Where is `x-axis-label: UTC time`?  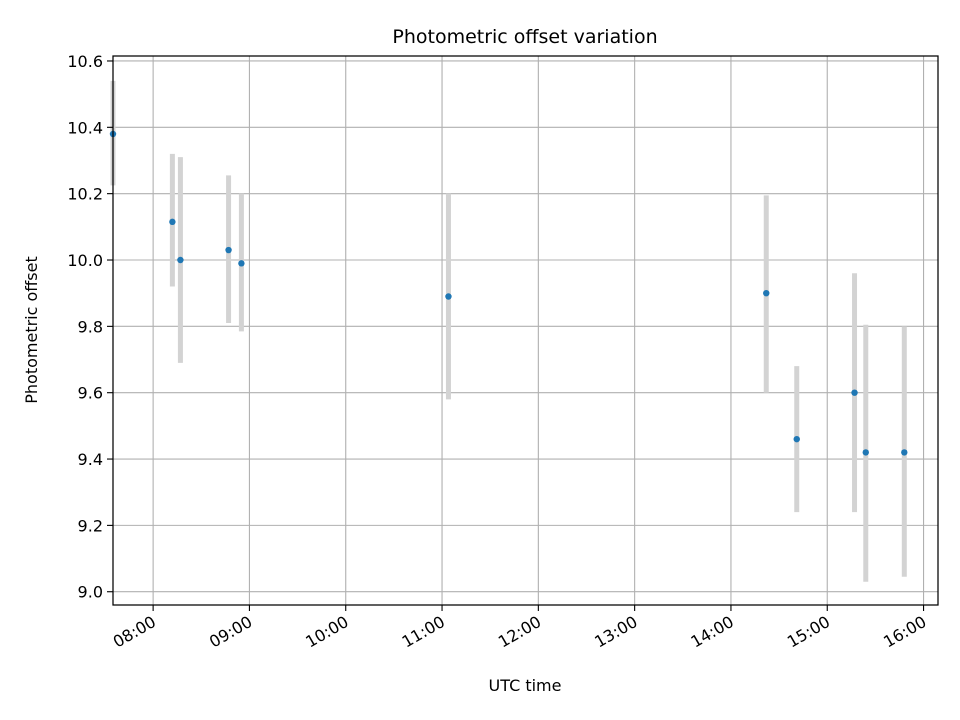
x-axis-label: UTC time is located at coordinates (525, 685).